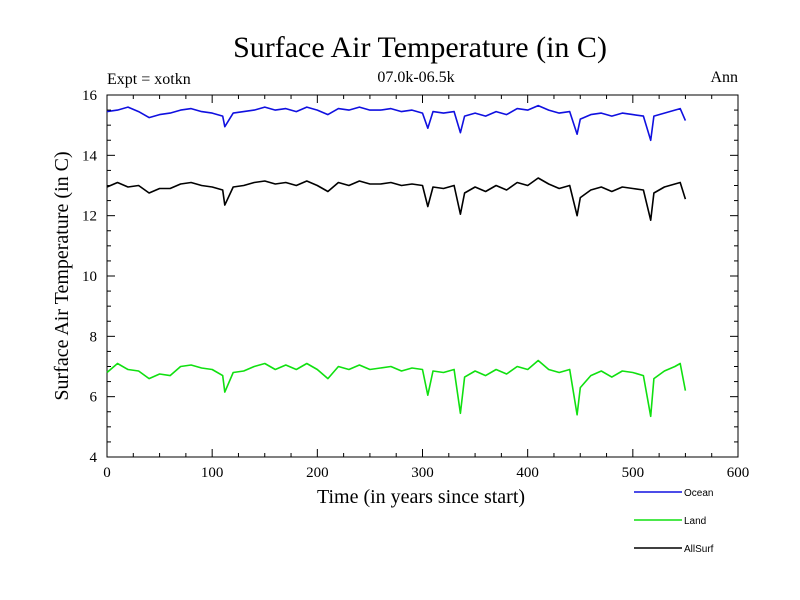  Describe the element at coordinates (62, 275) in the screenshot. I see `y-axis-label: Surface Air Temperature (in C)` at that location.